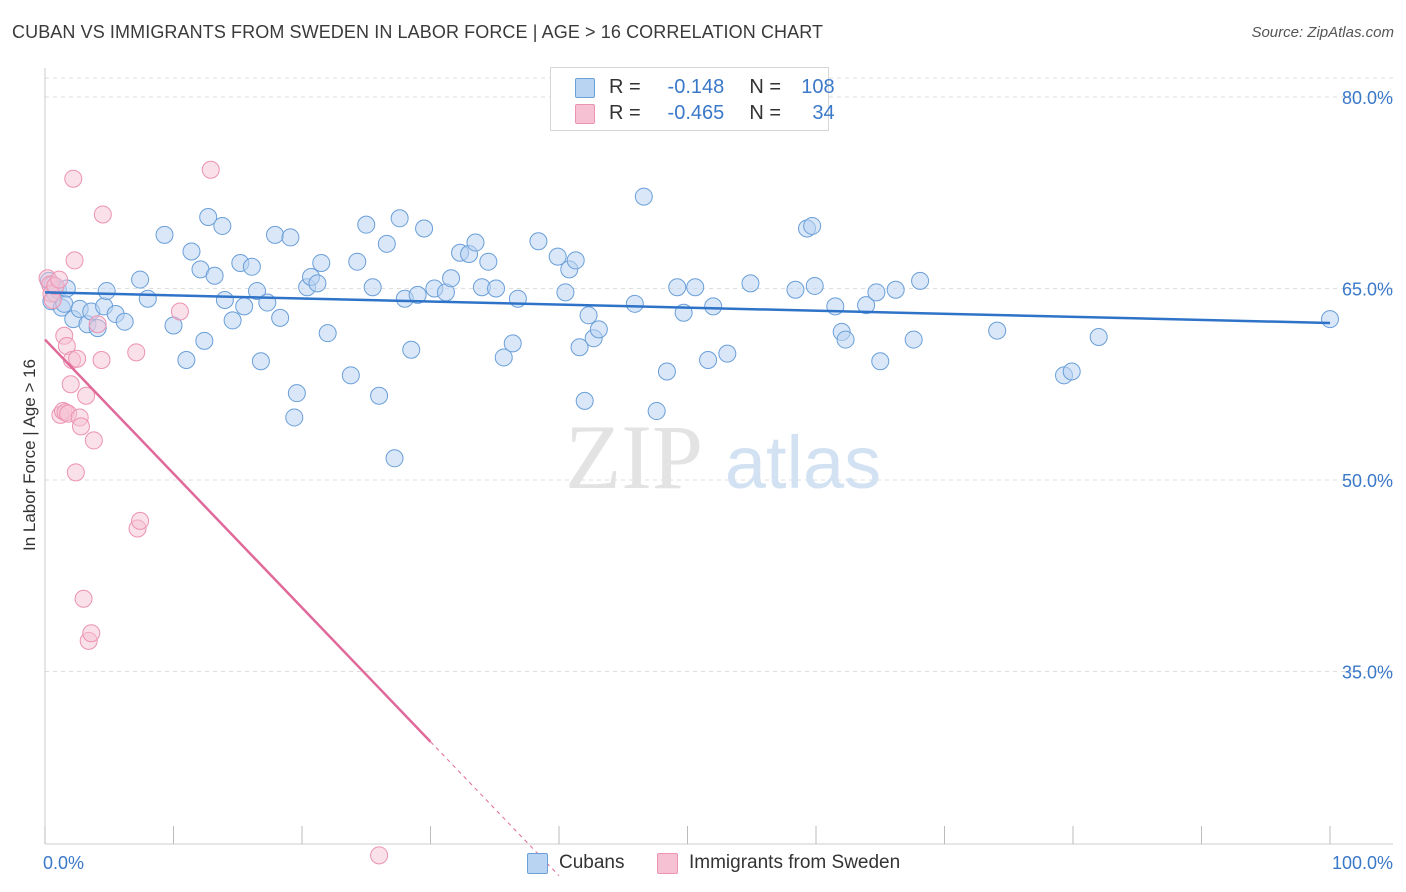 The height and width of the screenshot is (892, 1406). Describe the element at coordinates (795, 862) in the screenshot. I see `legend-sweden-label: Immigrants from Sweden` at that location.